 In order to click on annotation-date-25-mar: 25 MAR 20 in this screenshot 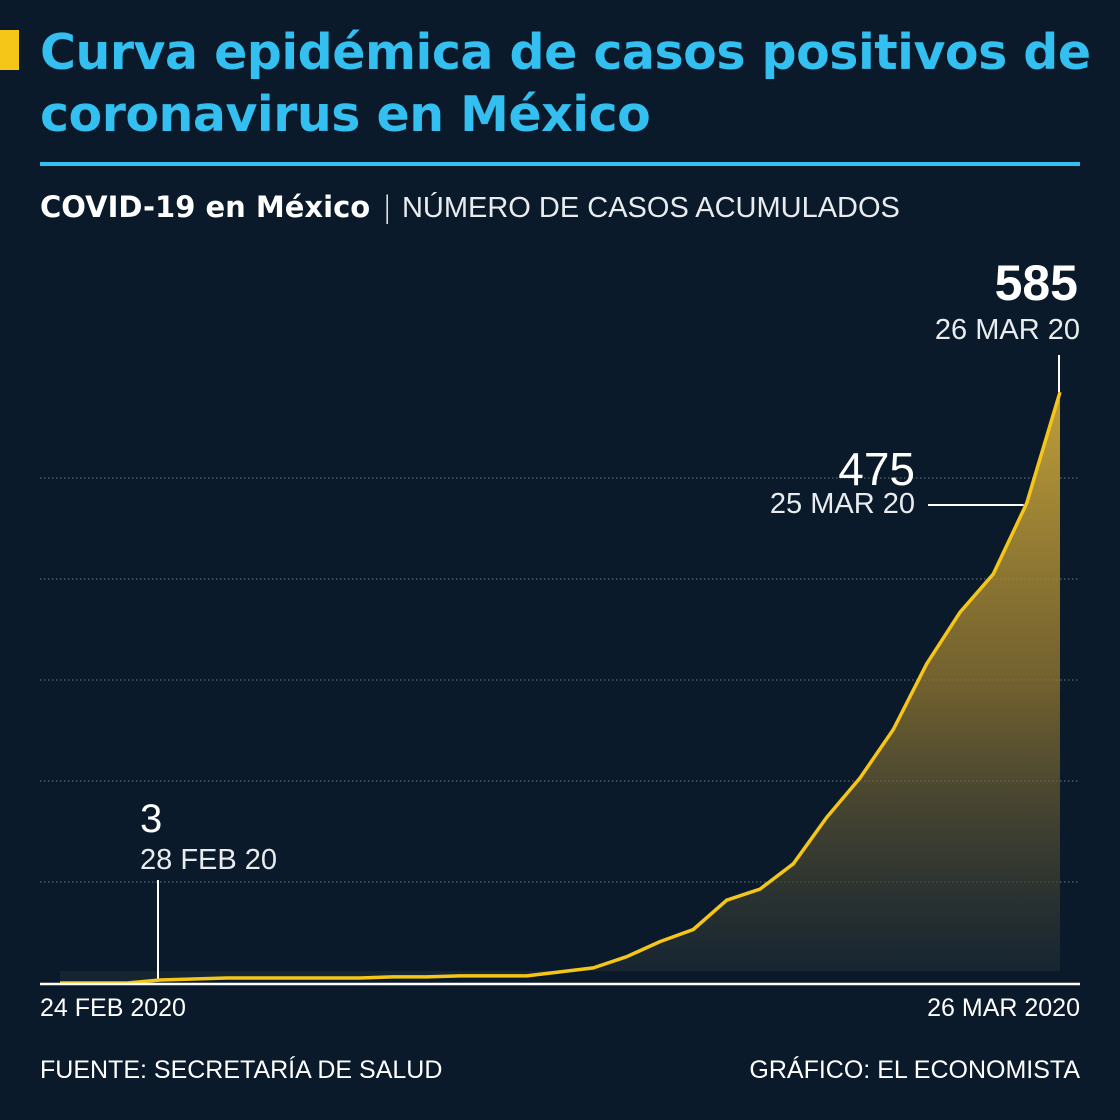, I will do `click(842, 504)`.